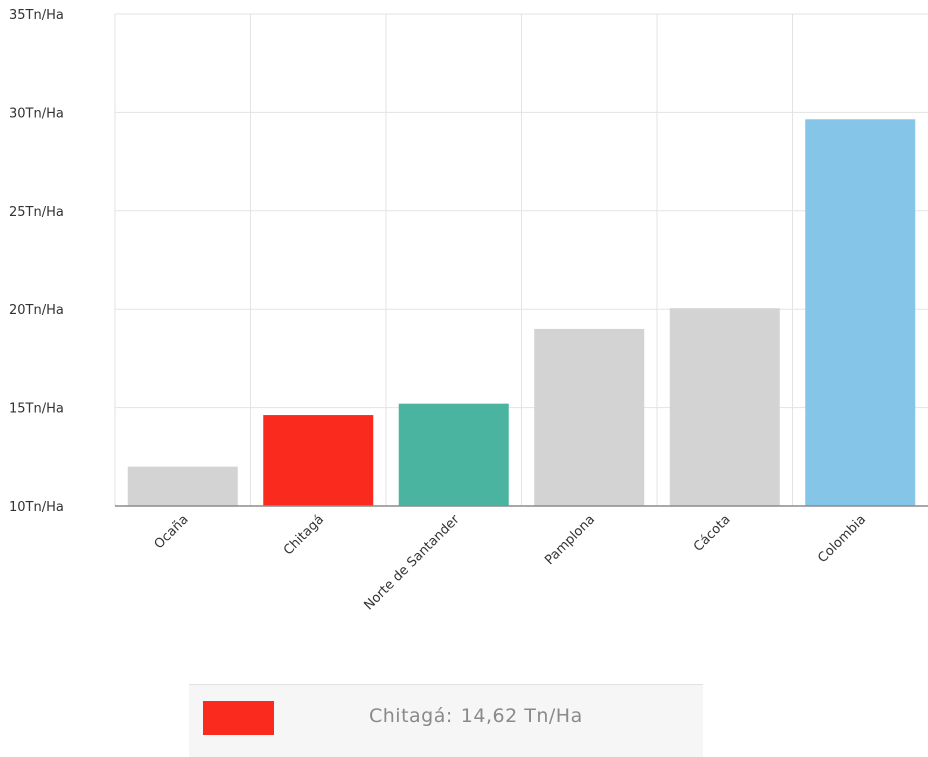  Describe the element at coordinates (36, 310) in the screenshot. I see `y-tick-label: 20Tn/Ha` at that location.